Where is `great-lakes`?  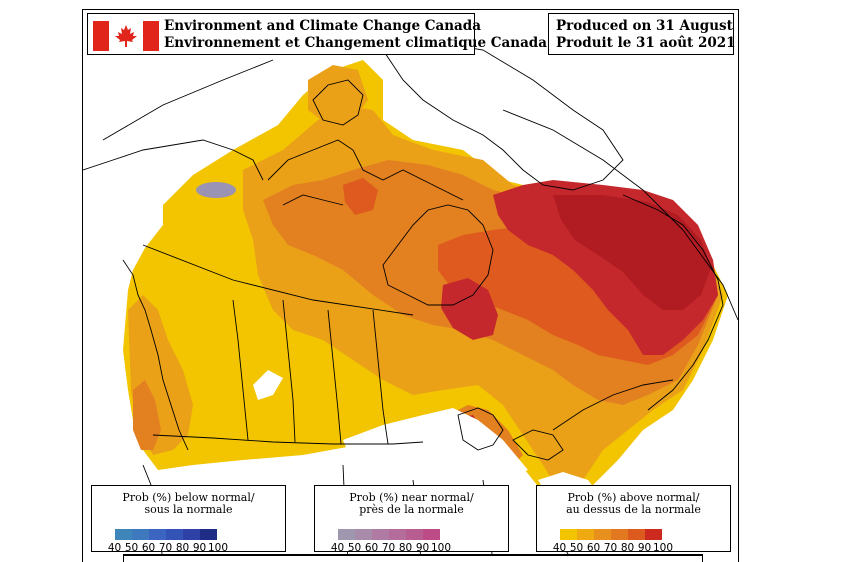
great-lakes is located at coordinates (510, 434).